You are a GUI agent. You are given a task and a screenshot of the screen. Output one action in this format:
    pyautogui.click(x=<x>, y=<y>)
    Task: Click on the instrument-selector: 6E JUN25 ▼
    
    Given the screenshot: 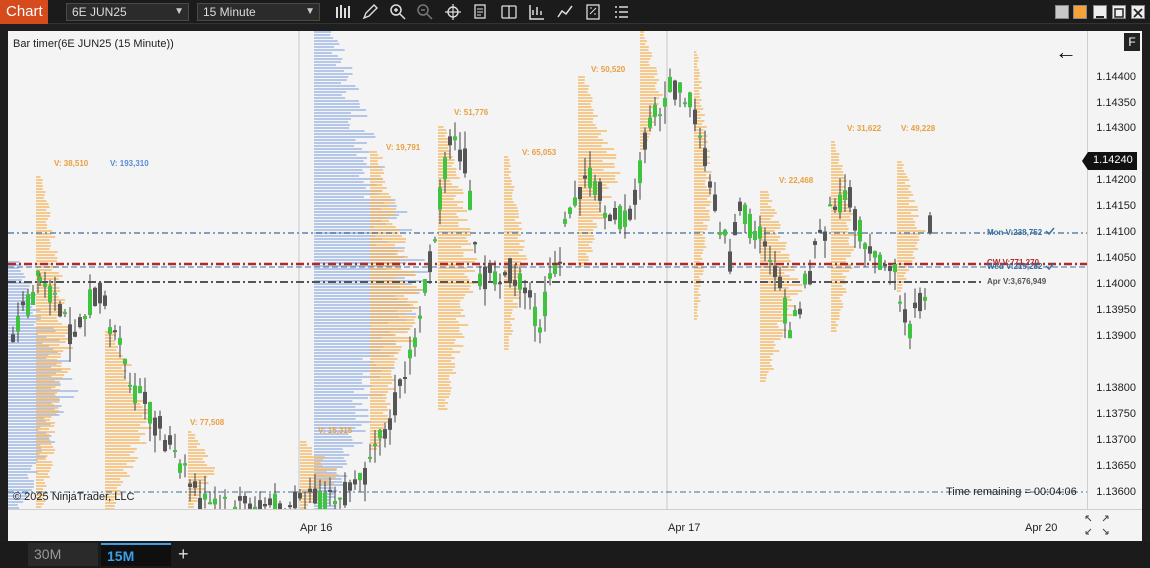 What is the action you would take?
    pyautogui.click(x=127, y=12)
    